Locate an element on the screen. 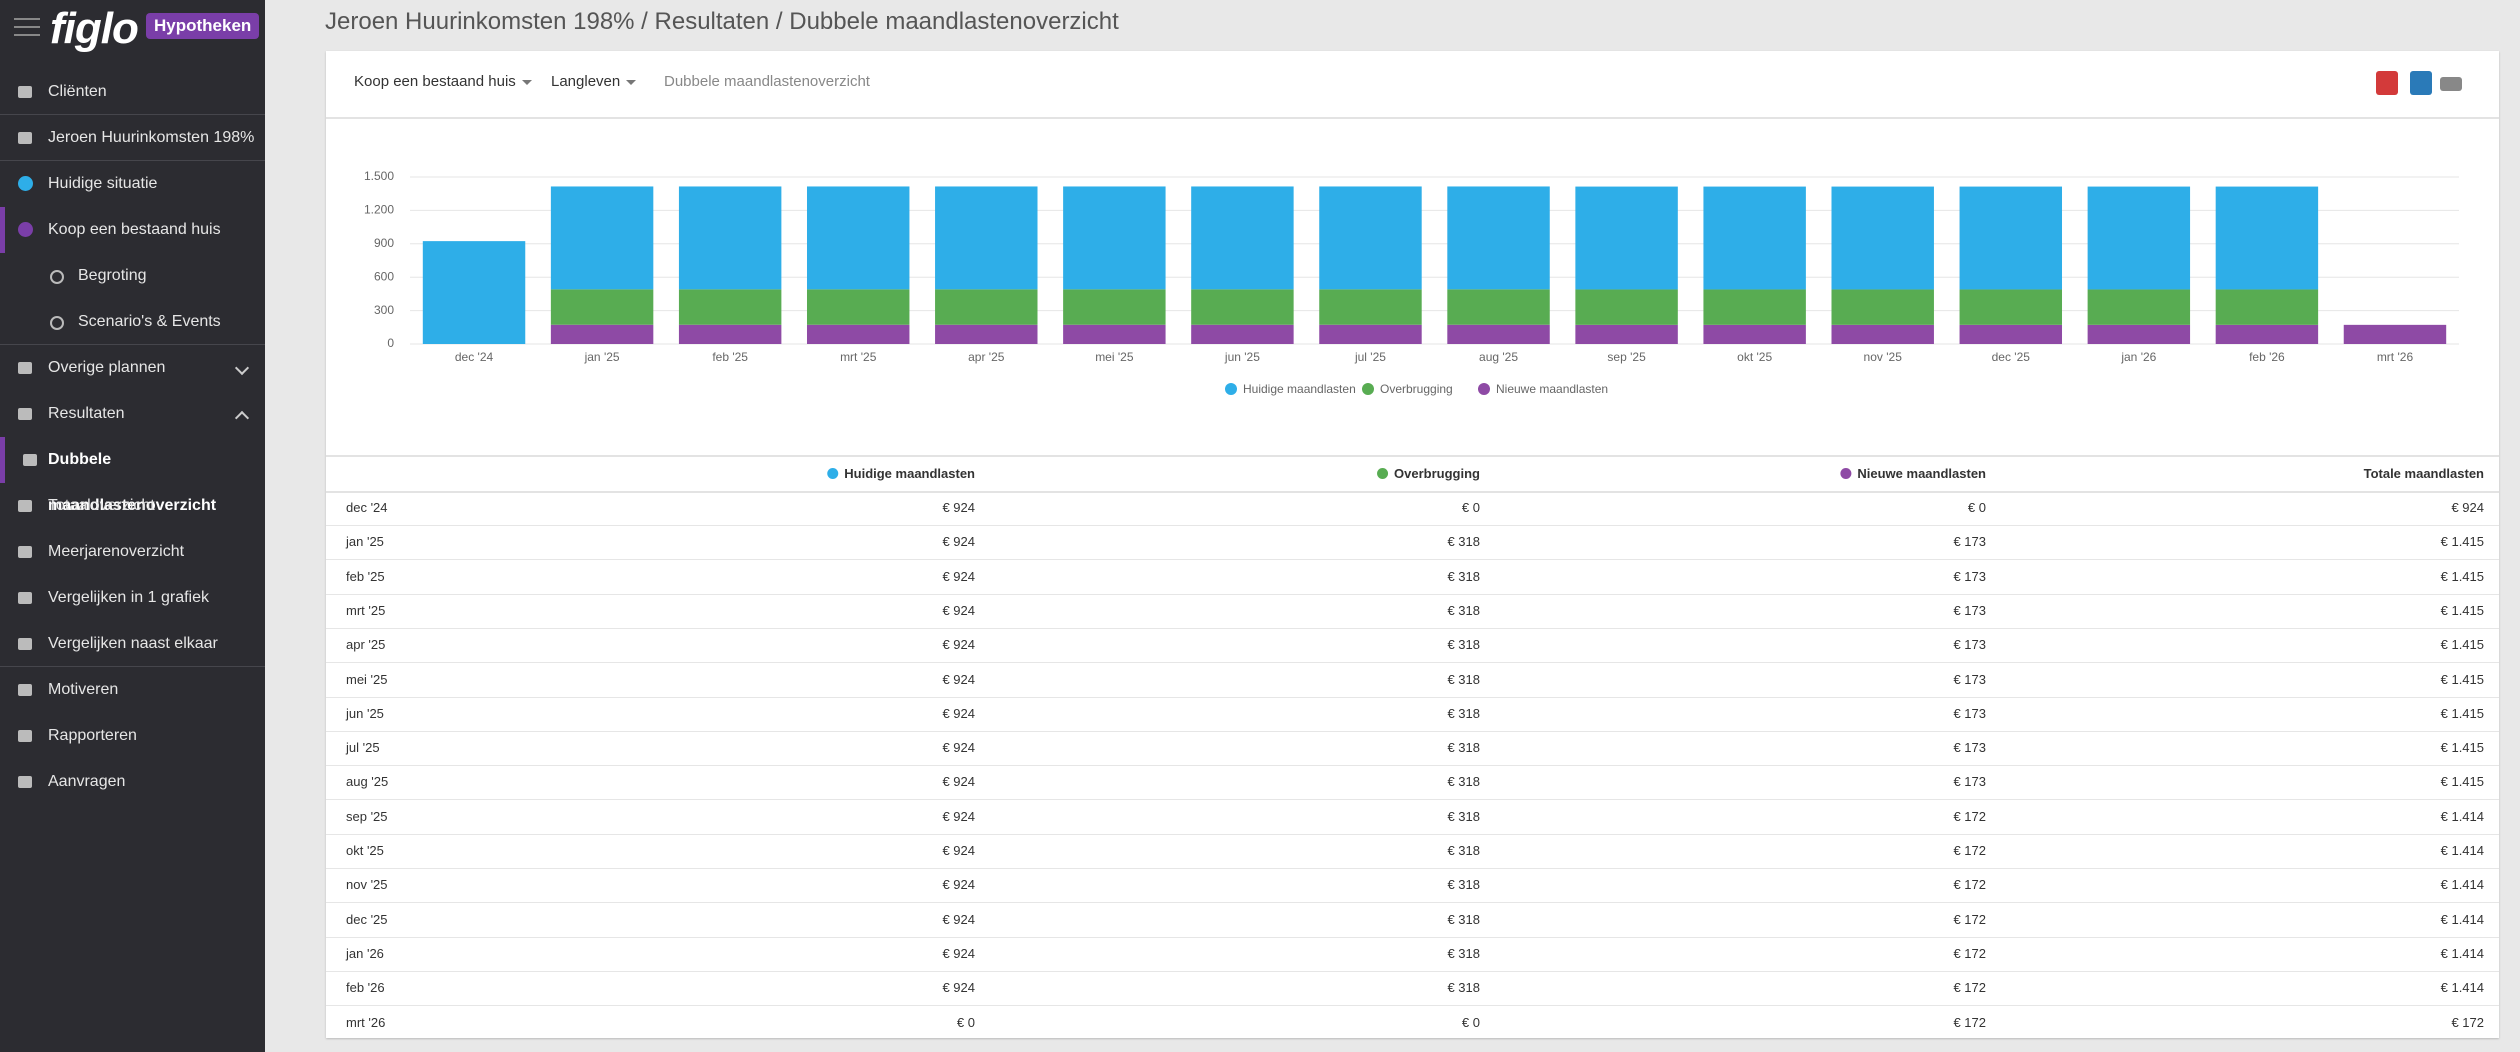 This screenshot has width=2520, height=1052. chevron is located at coordinates (242, 368).